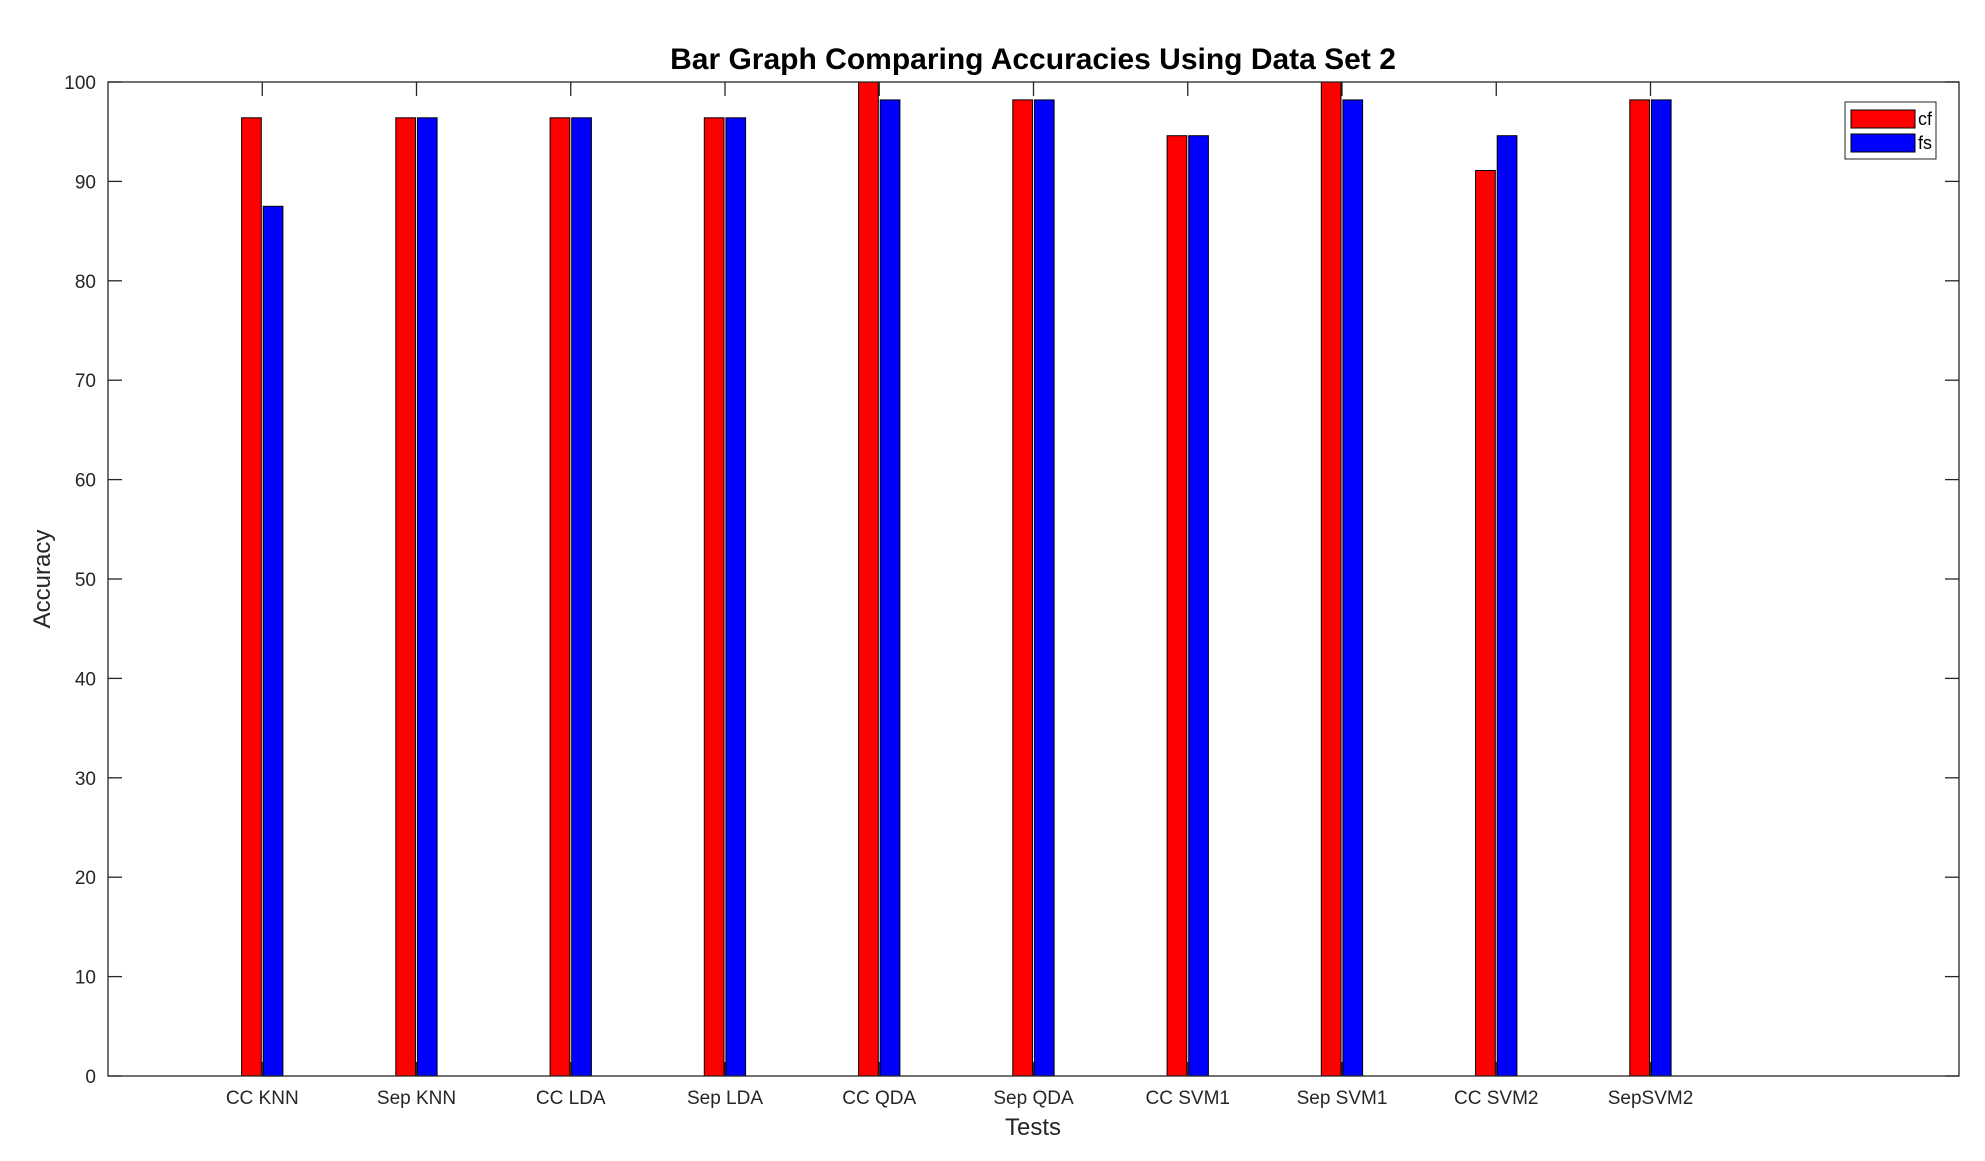 The width and height of the screenshot is (1985, 1161). I want to click on x-tick-label: CC LDA, so click(571, 1098).